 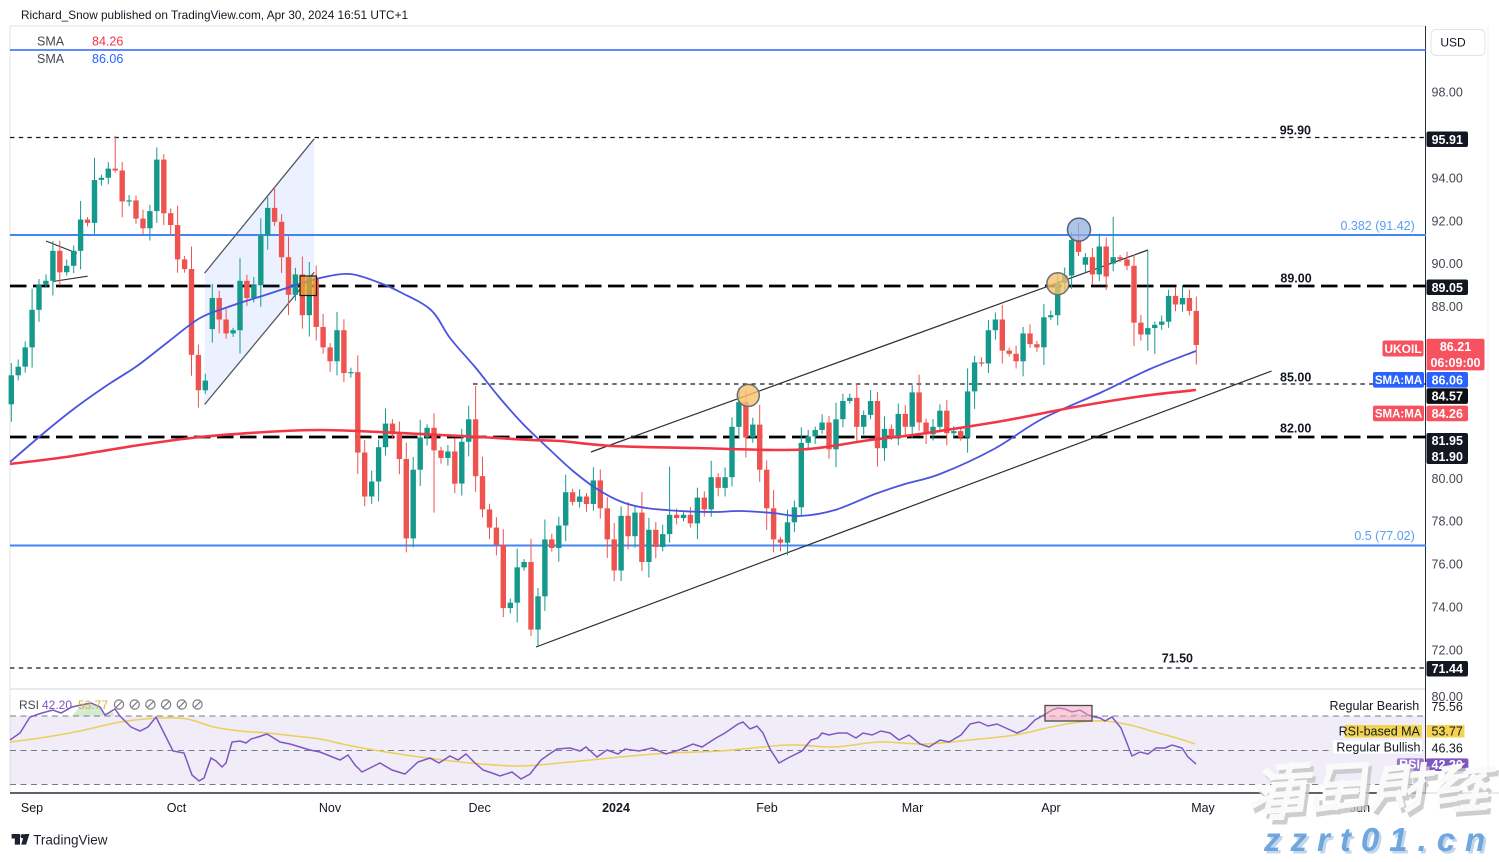 I want to click on svg-text: 06:09:00, so click(x=1455, y=363).